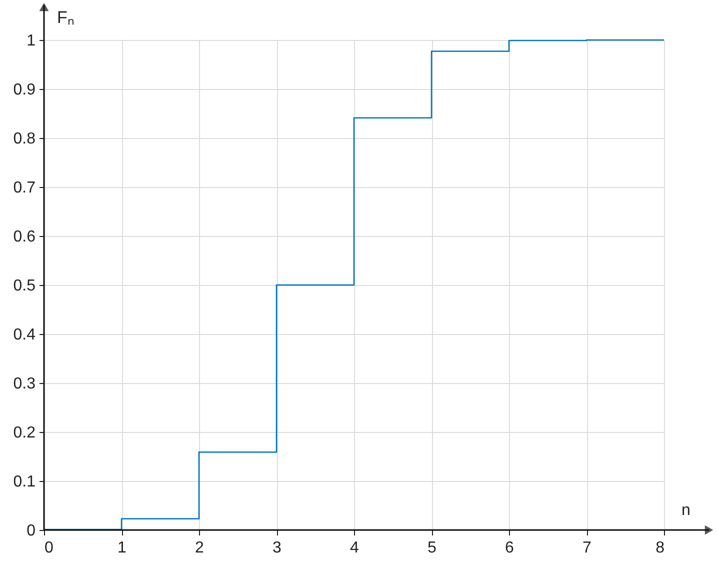 Image resolution: width=717 pixels, height=563 pixels. I want to click on x-tick-label: 5, so click(432, 548).